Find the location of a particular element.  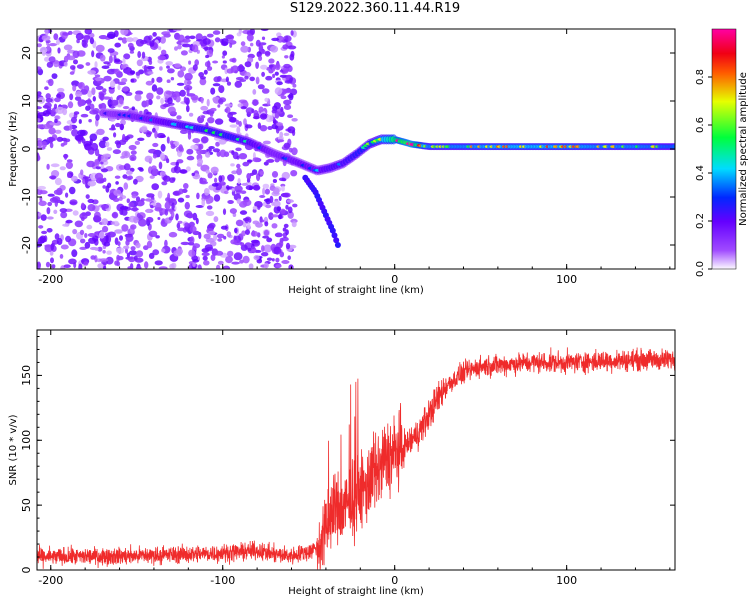

y-tick-label: -20 is located at coordinates (26, 245).